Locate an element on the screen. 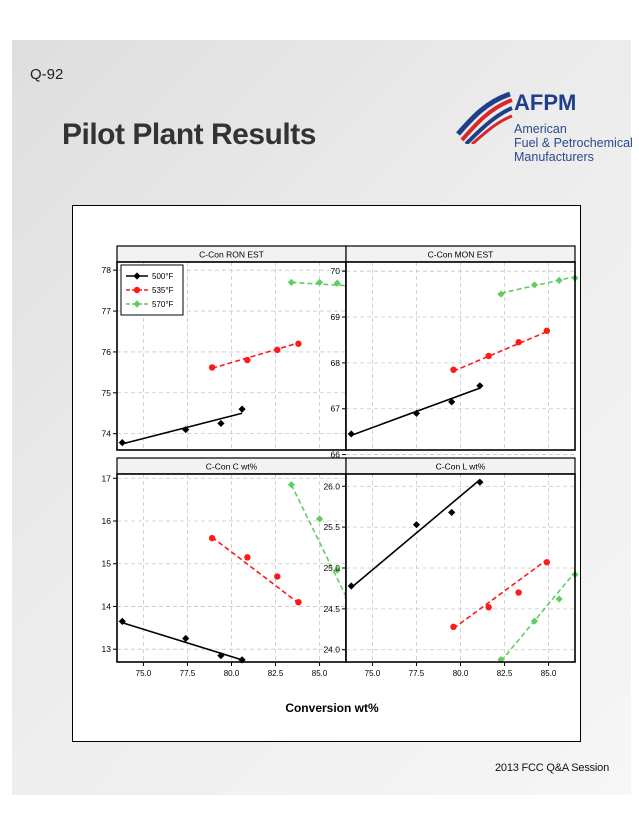  y-tick-label: 77 is located at coordinates (107, 311).